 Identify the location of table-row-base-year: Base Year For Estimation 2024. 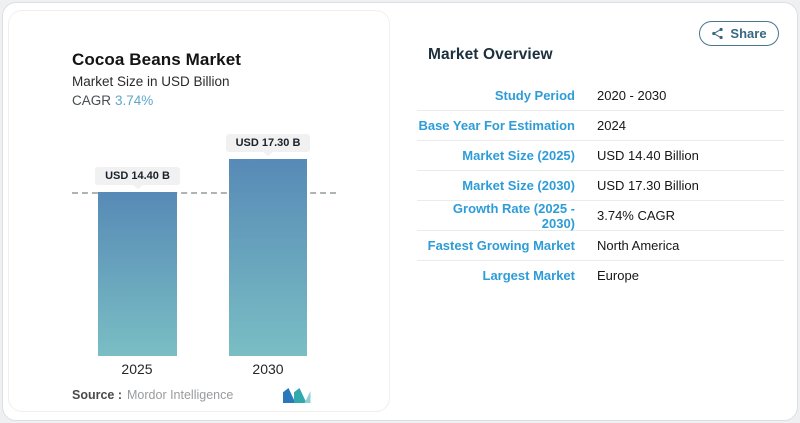
(600, 126).